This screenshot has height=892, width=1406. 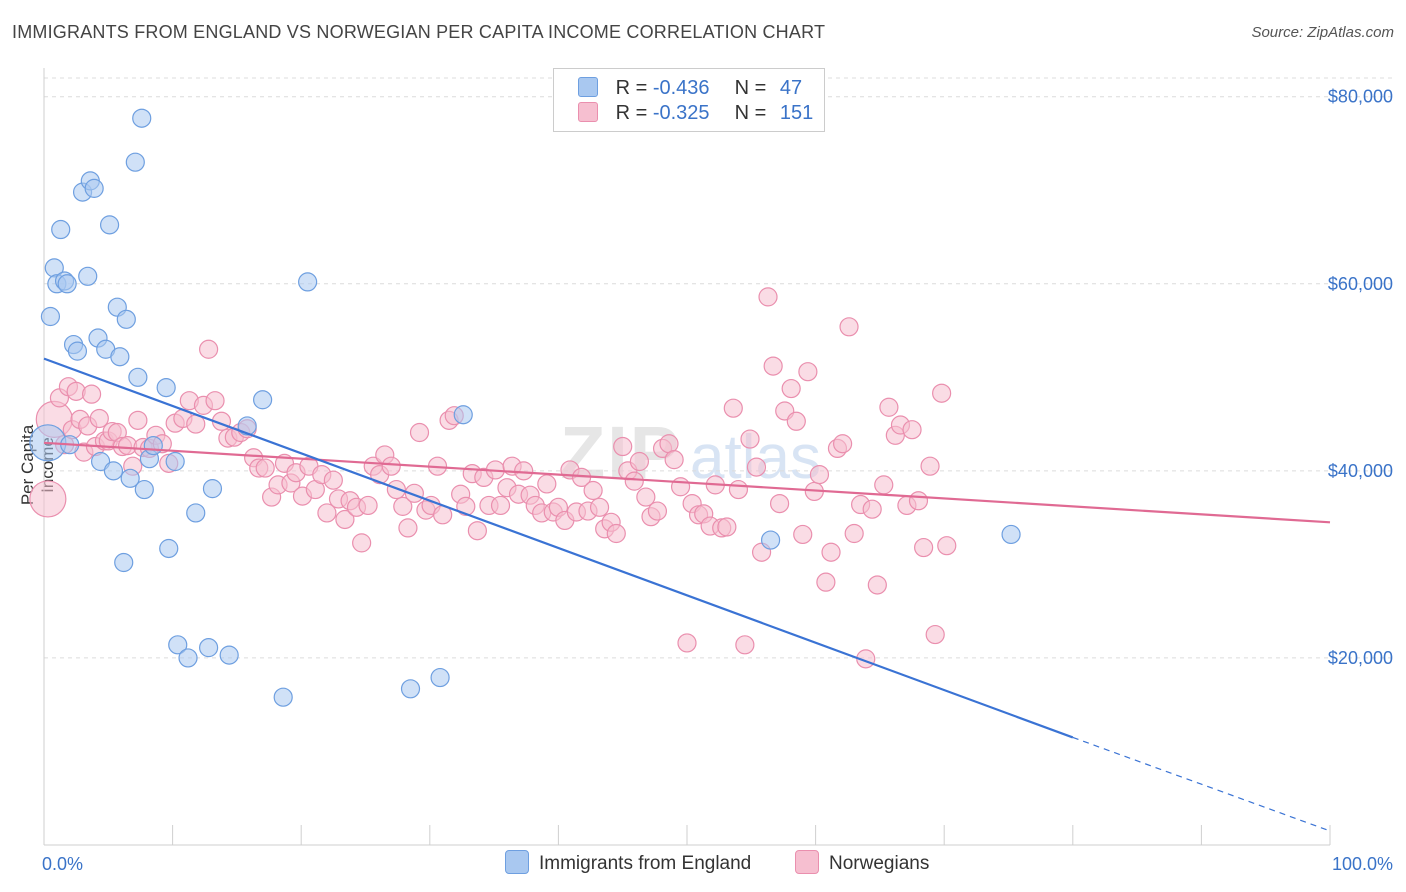 What do you see at coordinates (588, 111) in the screenshot?
I see `norwegians-swatch` at bounding box center [588, 111].